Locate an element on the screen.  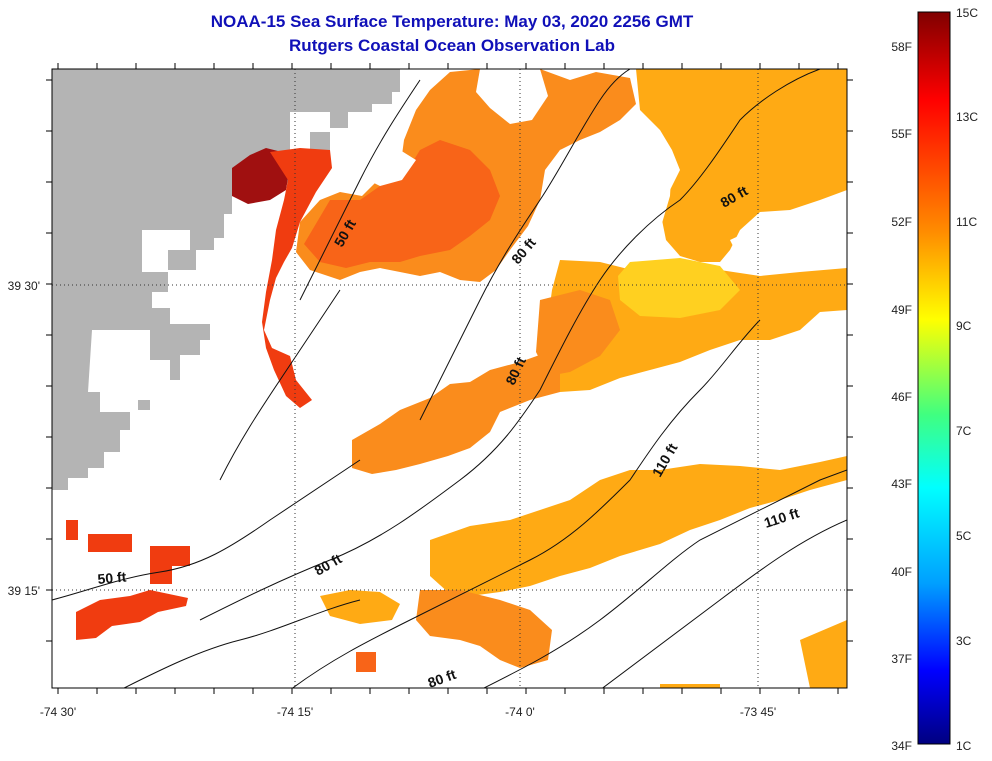
sst-patch-orange-mid is located at coordinates (578, 333).